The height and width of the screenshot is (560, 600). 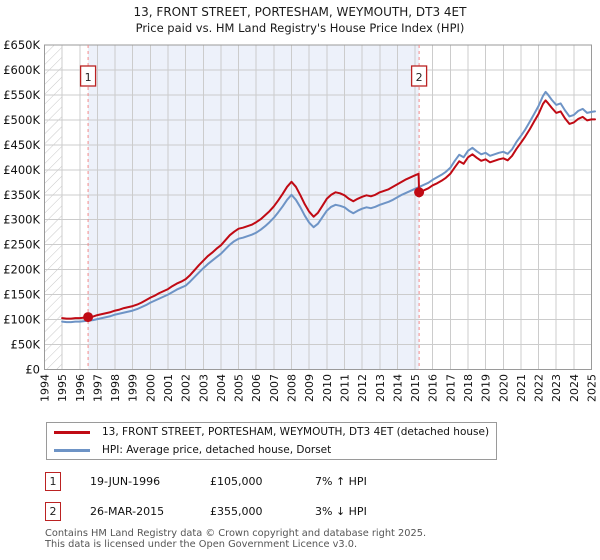 I want to click on x-axis-label: 2017, so click(x=450, y=388).